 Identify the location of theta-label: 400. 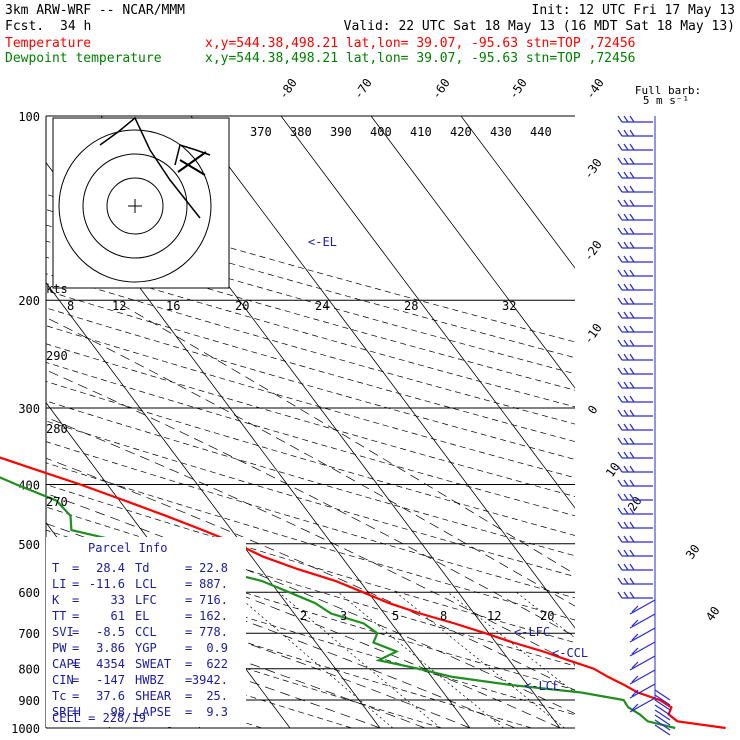
(381, 132).